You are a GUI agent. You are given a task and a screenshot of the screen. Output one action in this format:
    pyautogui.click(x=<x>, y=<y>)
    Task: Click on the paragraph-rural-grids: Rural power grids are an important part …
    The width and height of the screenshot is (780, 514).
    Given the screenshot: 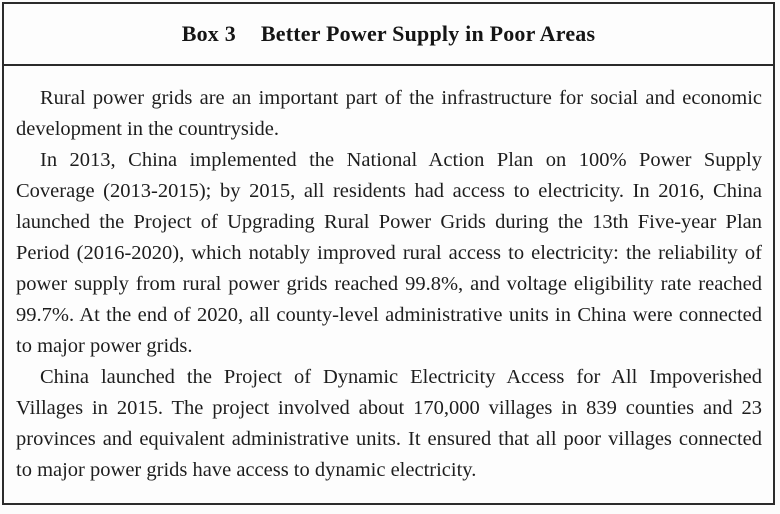 What is the action you would take?
    pyautogui.click(x=389, y=113)
    